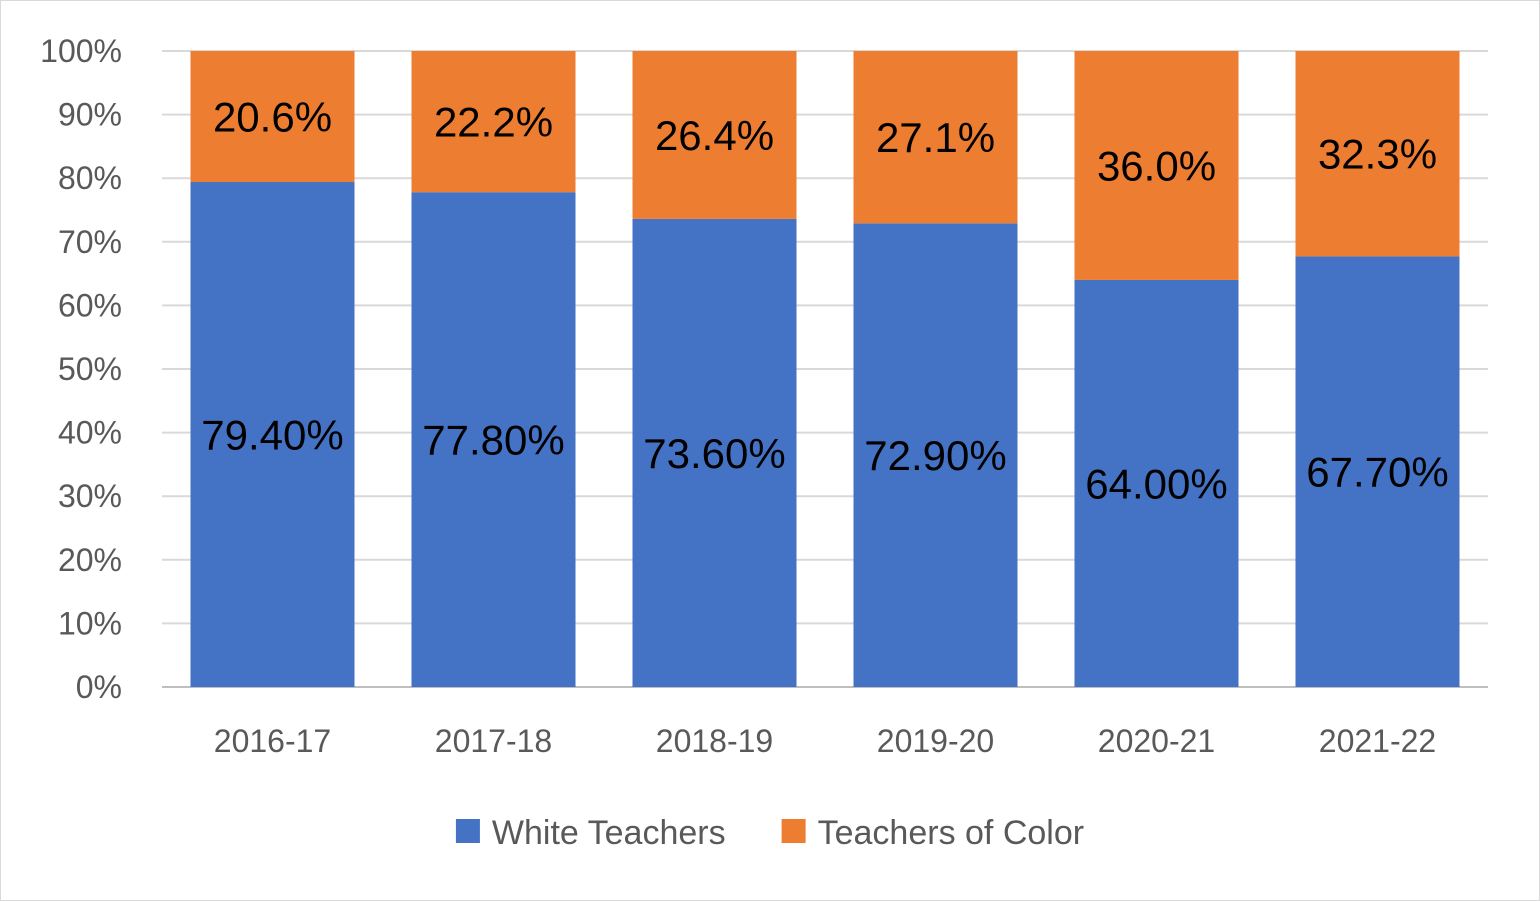 The image size is (1540, 901). What do you see at coordinates (90, 242) in the screenshot?
I see `y-tick-label: 70%` at bounding box center [90, 242].